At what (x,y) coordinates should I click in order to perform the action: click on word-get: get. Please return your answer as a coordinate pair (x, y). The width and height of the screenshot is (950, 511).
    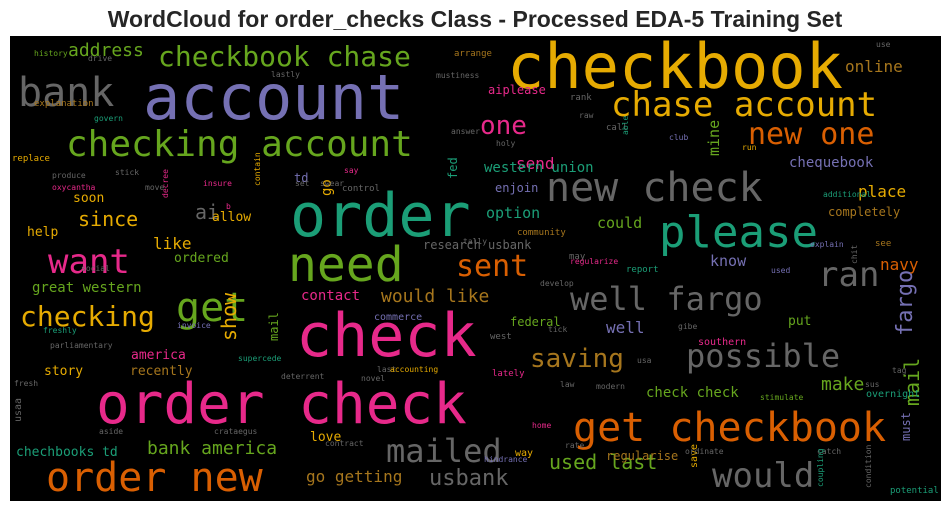
    Looking at the image, I should click on (212, 308).